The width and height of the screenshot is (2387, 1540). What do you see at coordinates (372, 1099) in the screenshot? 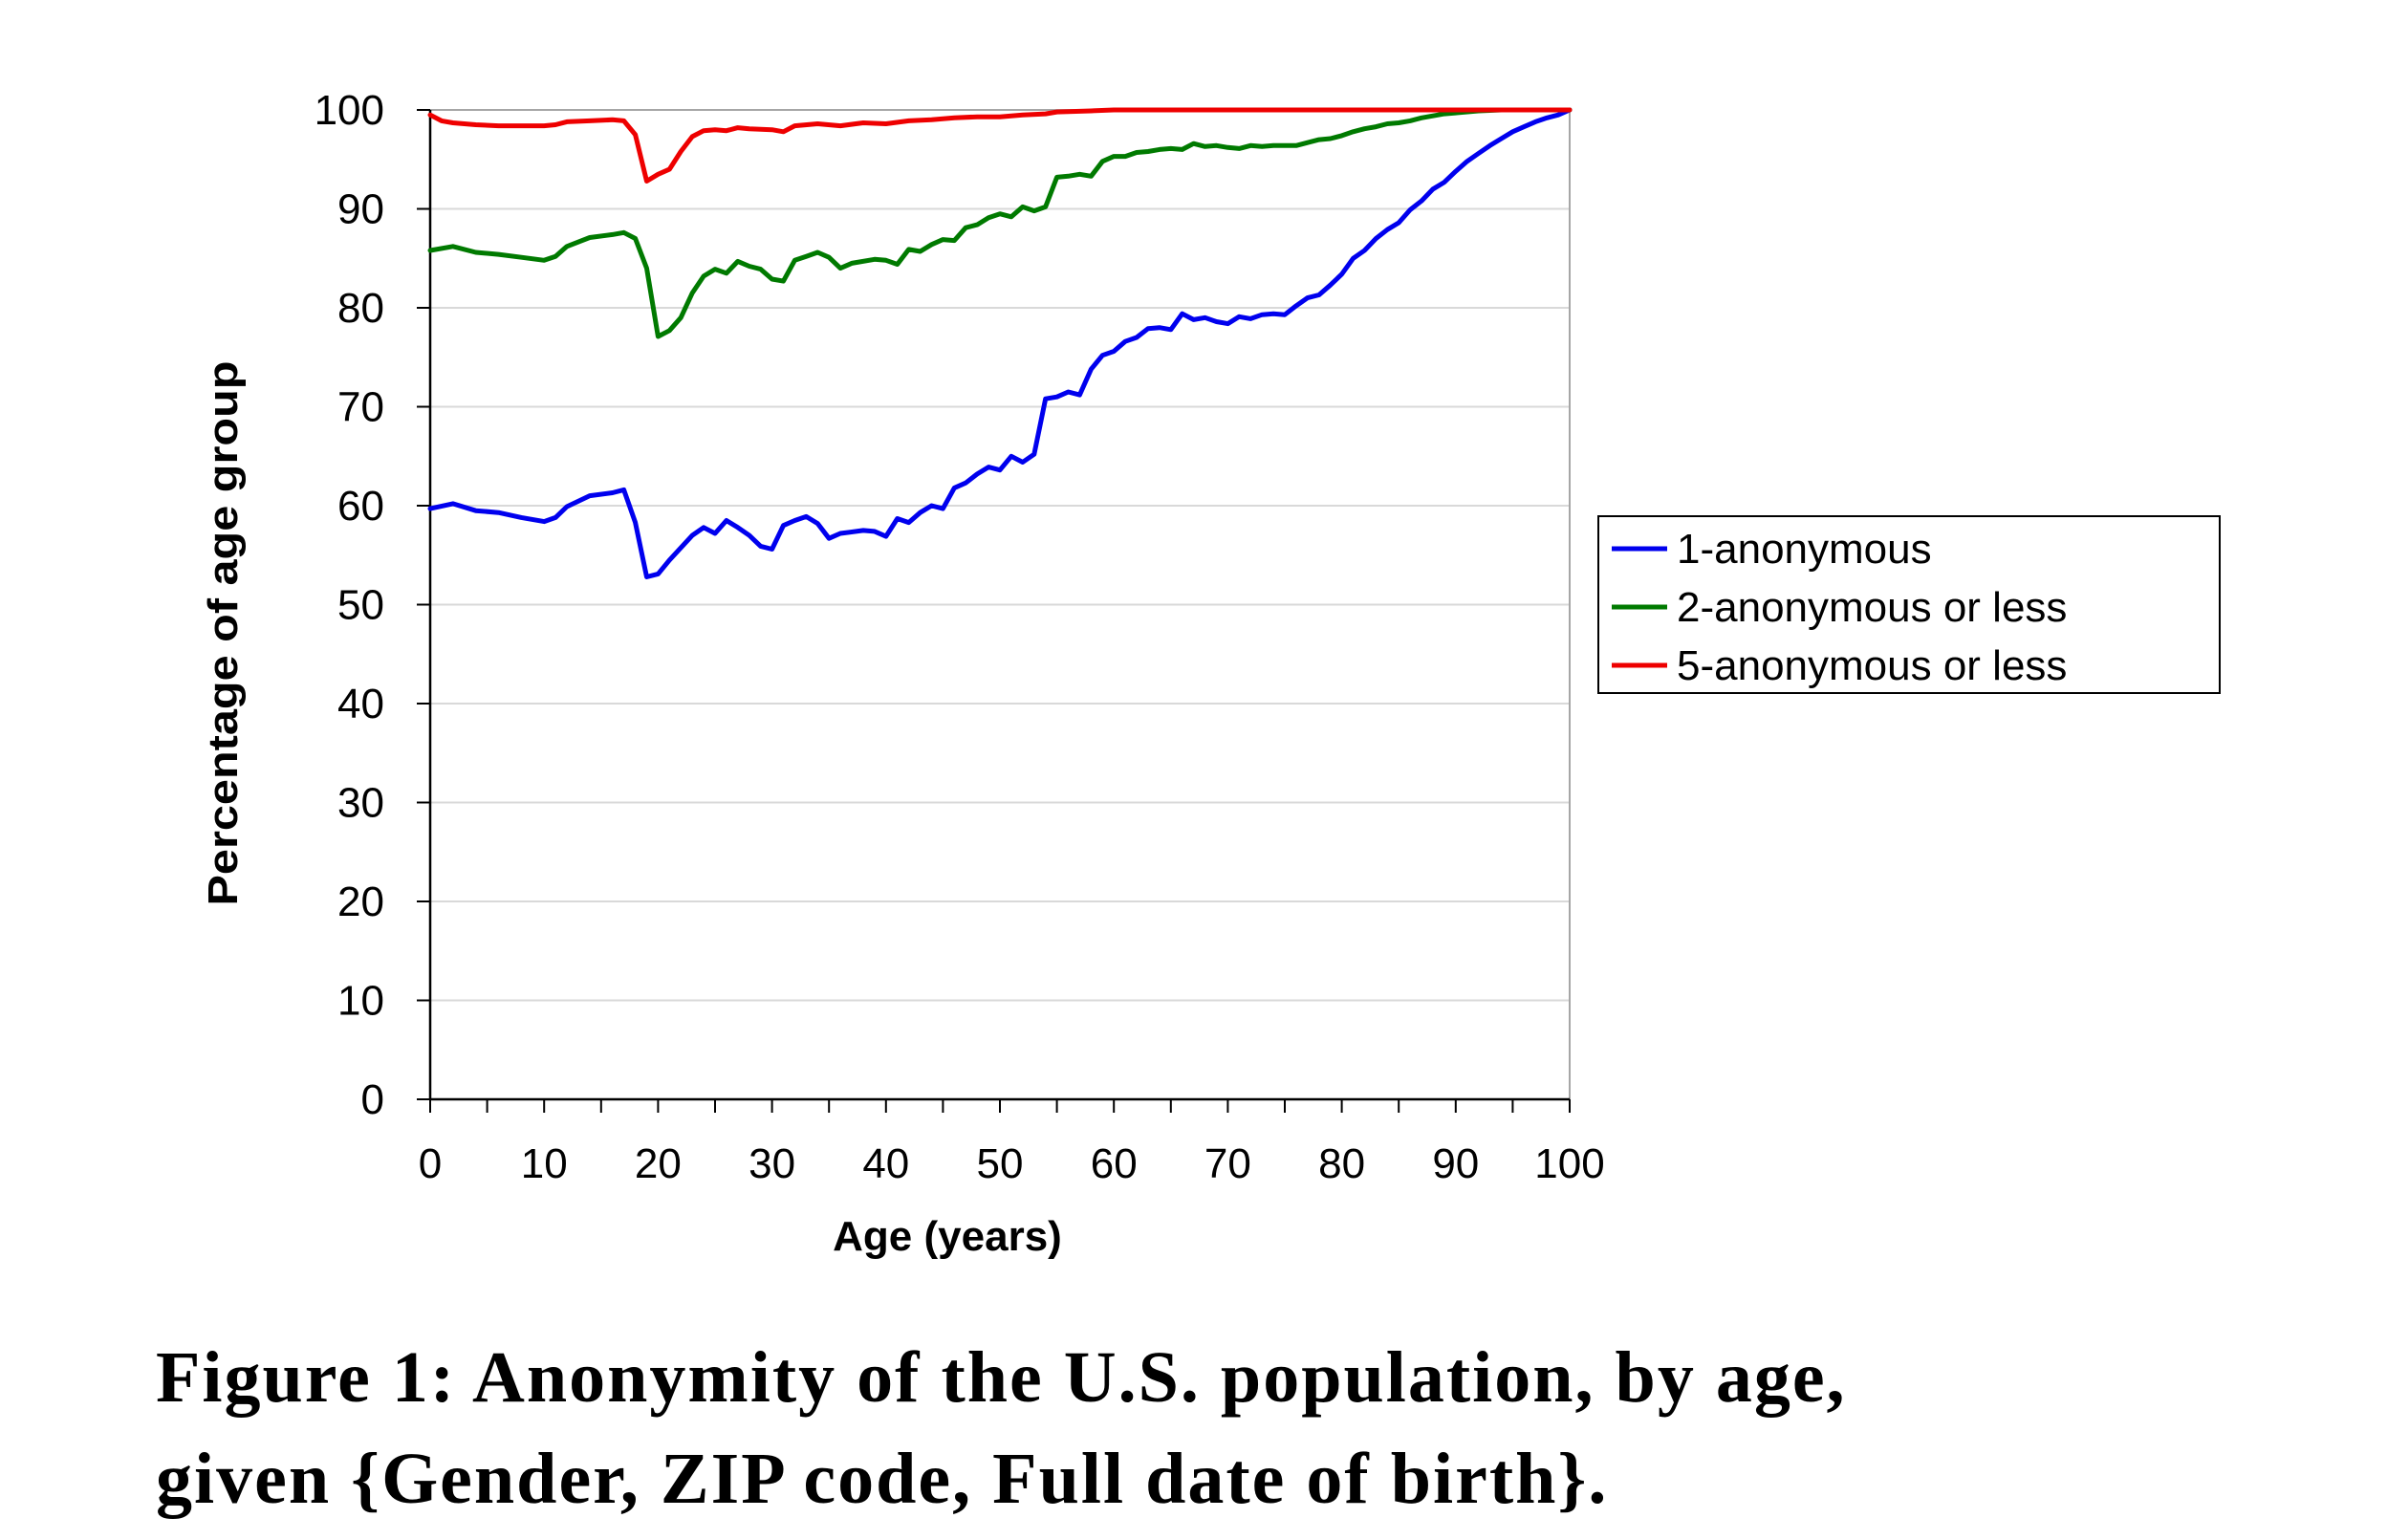
I see `y-tick-label-0: 0` at bounding box center [372, 1099].